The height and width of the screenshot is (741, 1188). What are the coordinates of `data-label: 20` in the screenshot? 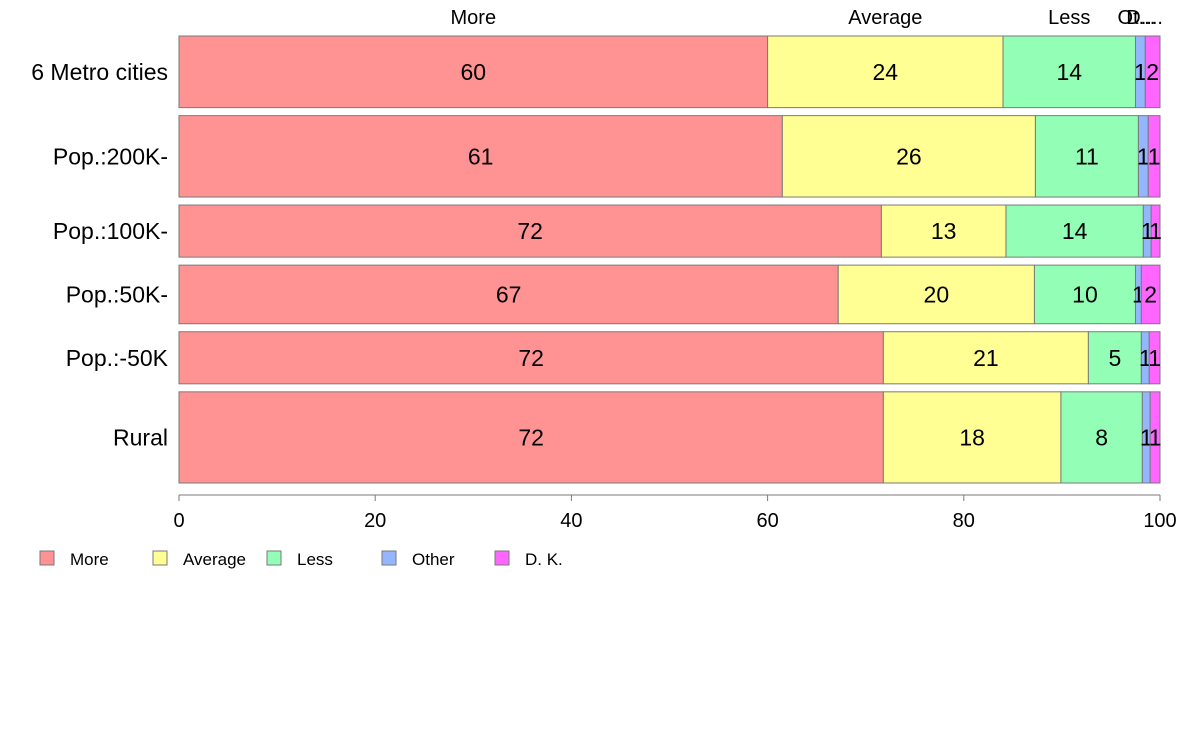 It's located at (937, 294).